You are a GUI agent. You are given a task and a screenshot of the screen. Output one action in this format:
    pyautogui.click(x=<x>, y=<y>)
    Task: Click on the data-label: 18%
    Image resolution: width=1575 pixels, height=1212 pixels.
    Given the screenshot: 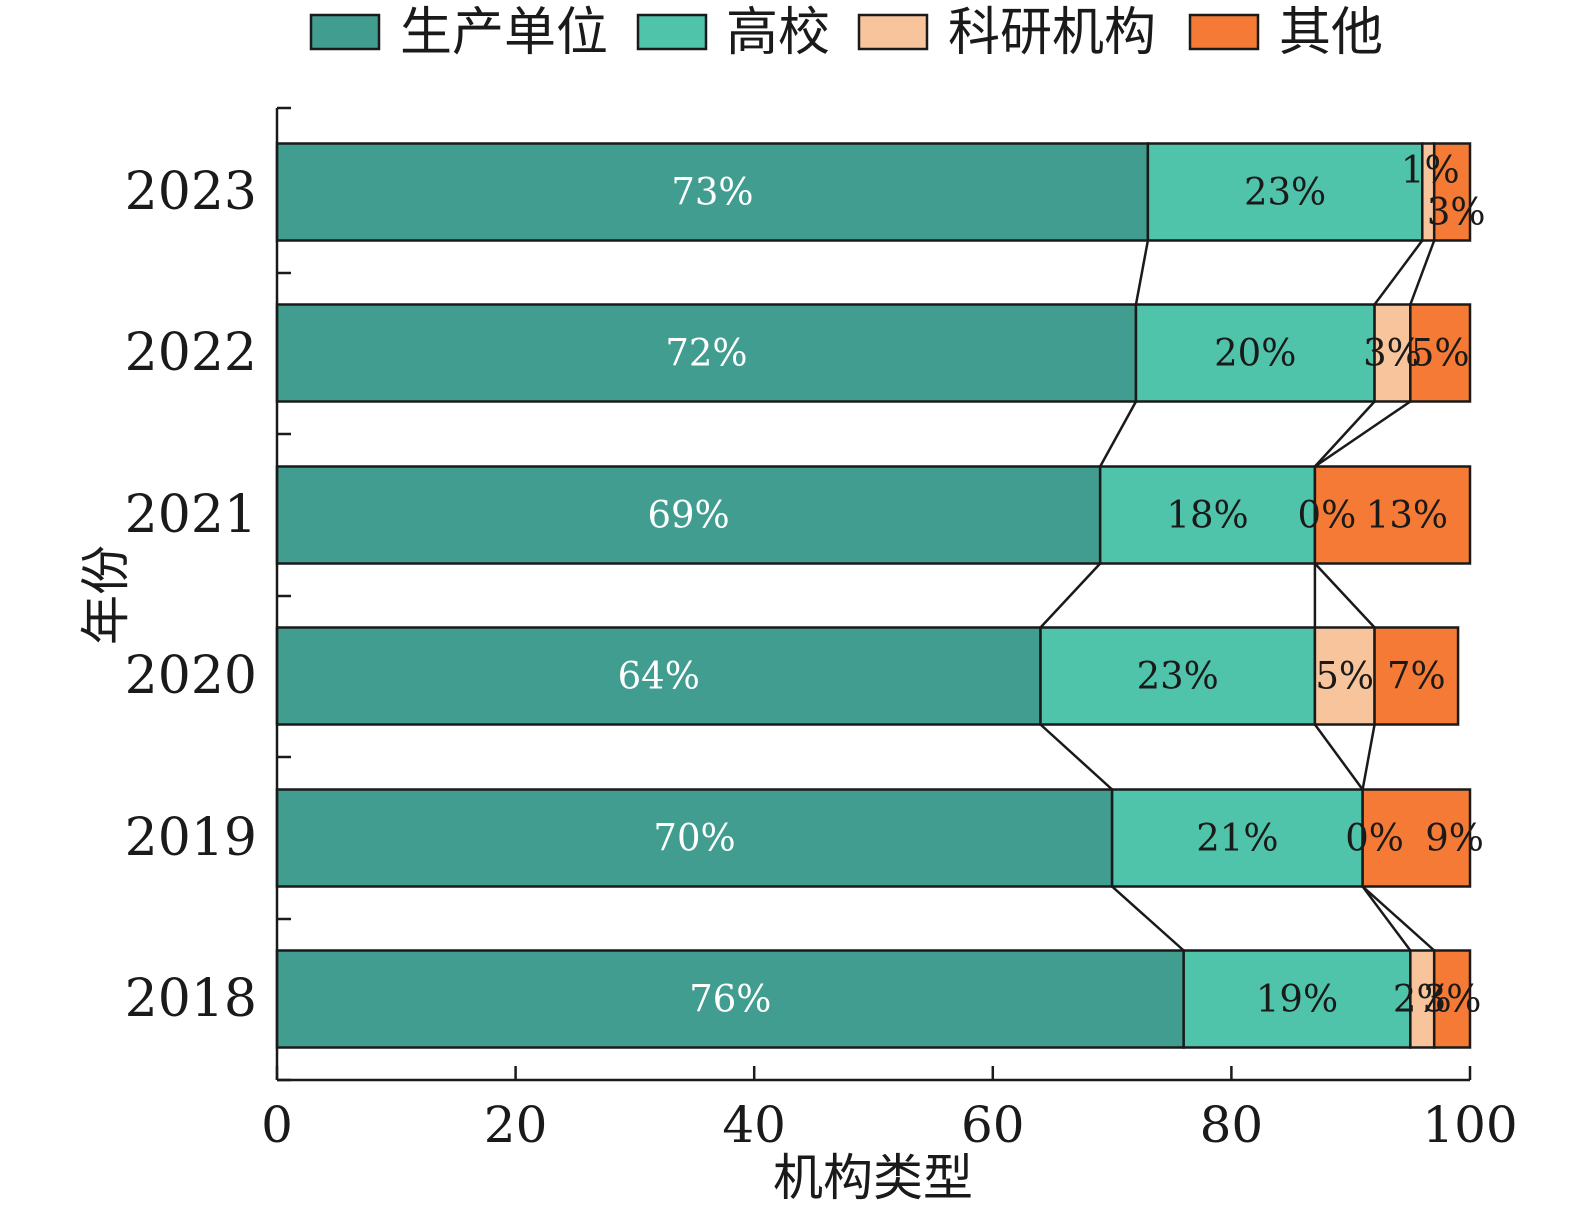 What is the action you would take?
    pyautogui.click(x=1207, y=515)
    